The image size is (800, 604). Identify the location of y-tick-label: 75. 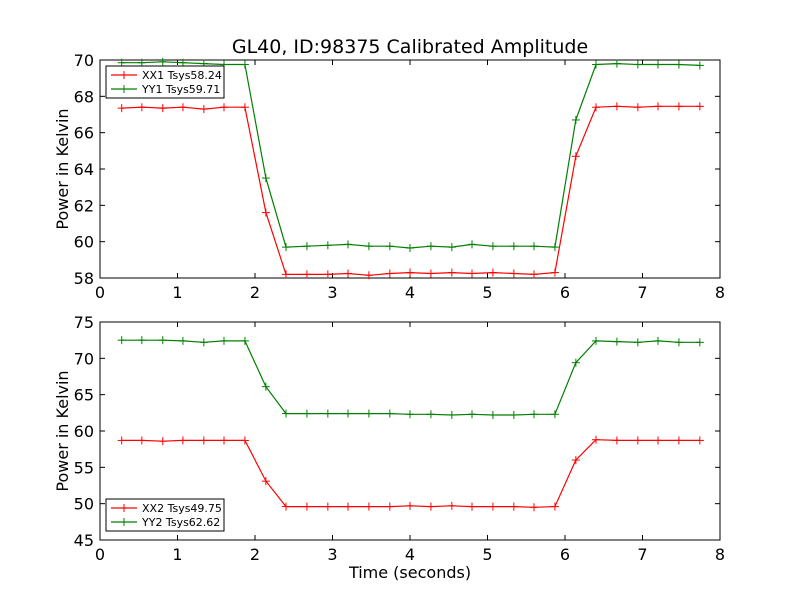
(84, 322).